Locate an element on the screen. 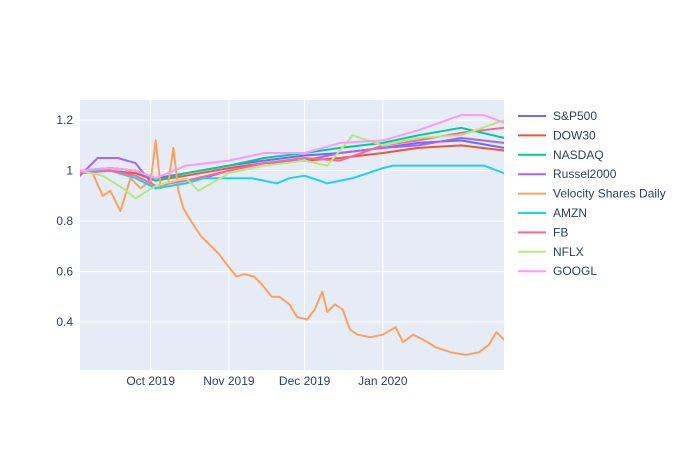 The width and height of the screenshot is (700, 455). y-tick-label: 0.6 is located at coordinates (64, 272).